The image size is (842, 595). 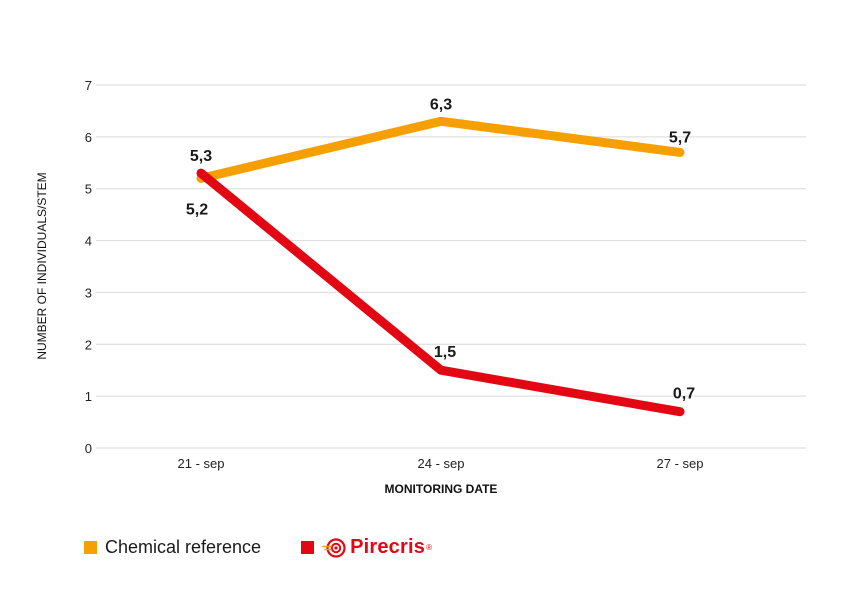 What do you see at coordinates (334, 547) in the screenshot?
I see `target-bug-icon` at bounding box center [334, 547].